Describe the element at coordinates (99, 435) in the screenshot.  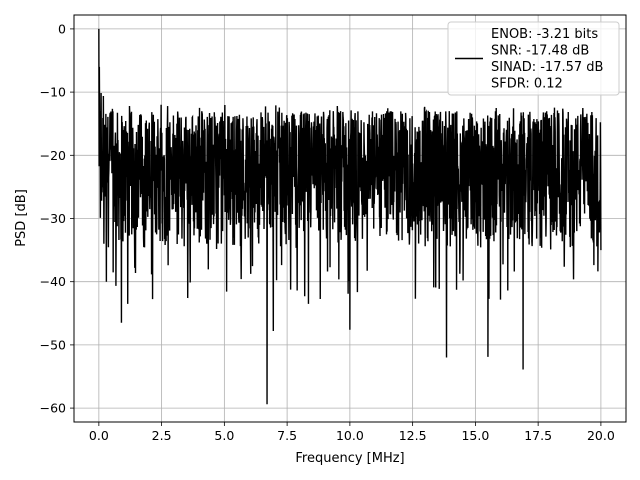
I see `x-tick-label: 0.0` at that location.